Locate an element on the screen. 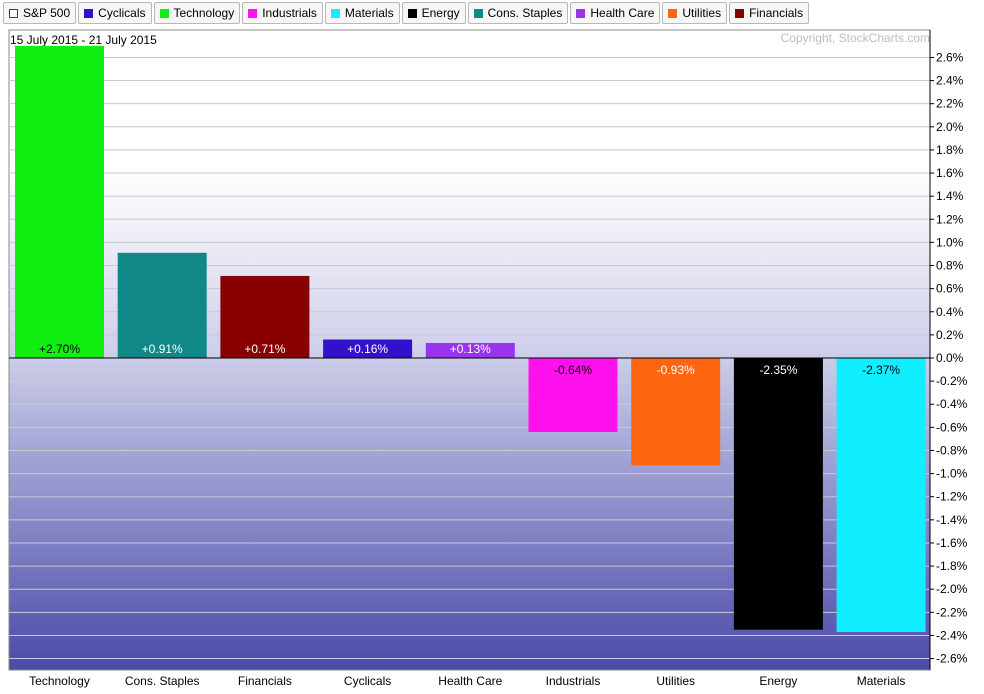 This screenshot has width=984, height=694. x-category-label: Industrials is located at coordinates (573, 681).